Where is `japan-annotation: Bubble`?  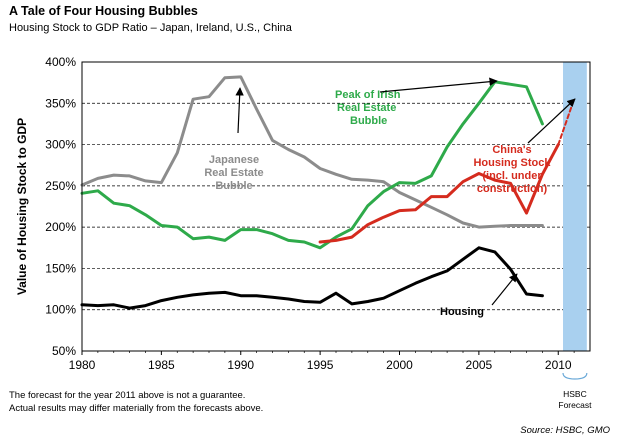
japan-annotation: Bubble is located at coordinates (233, 186).